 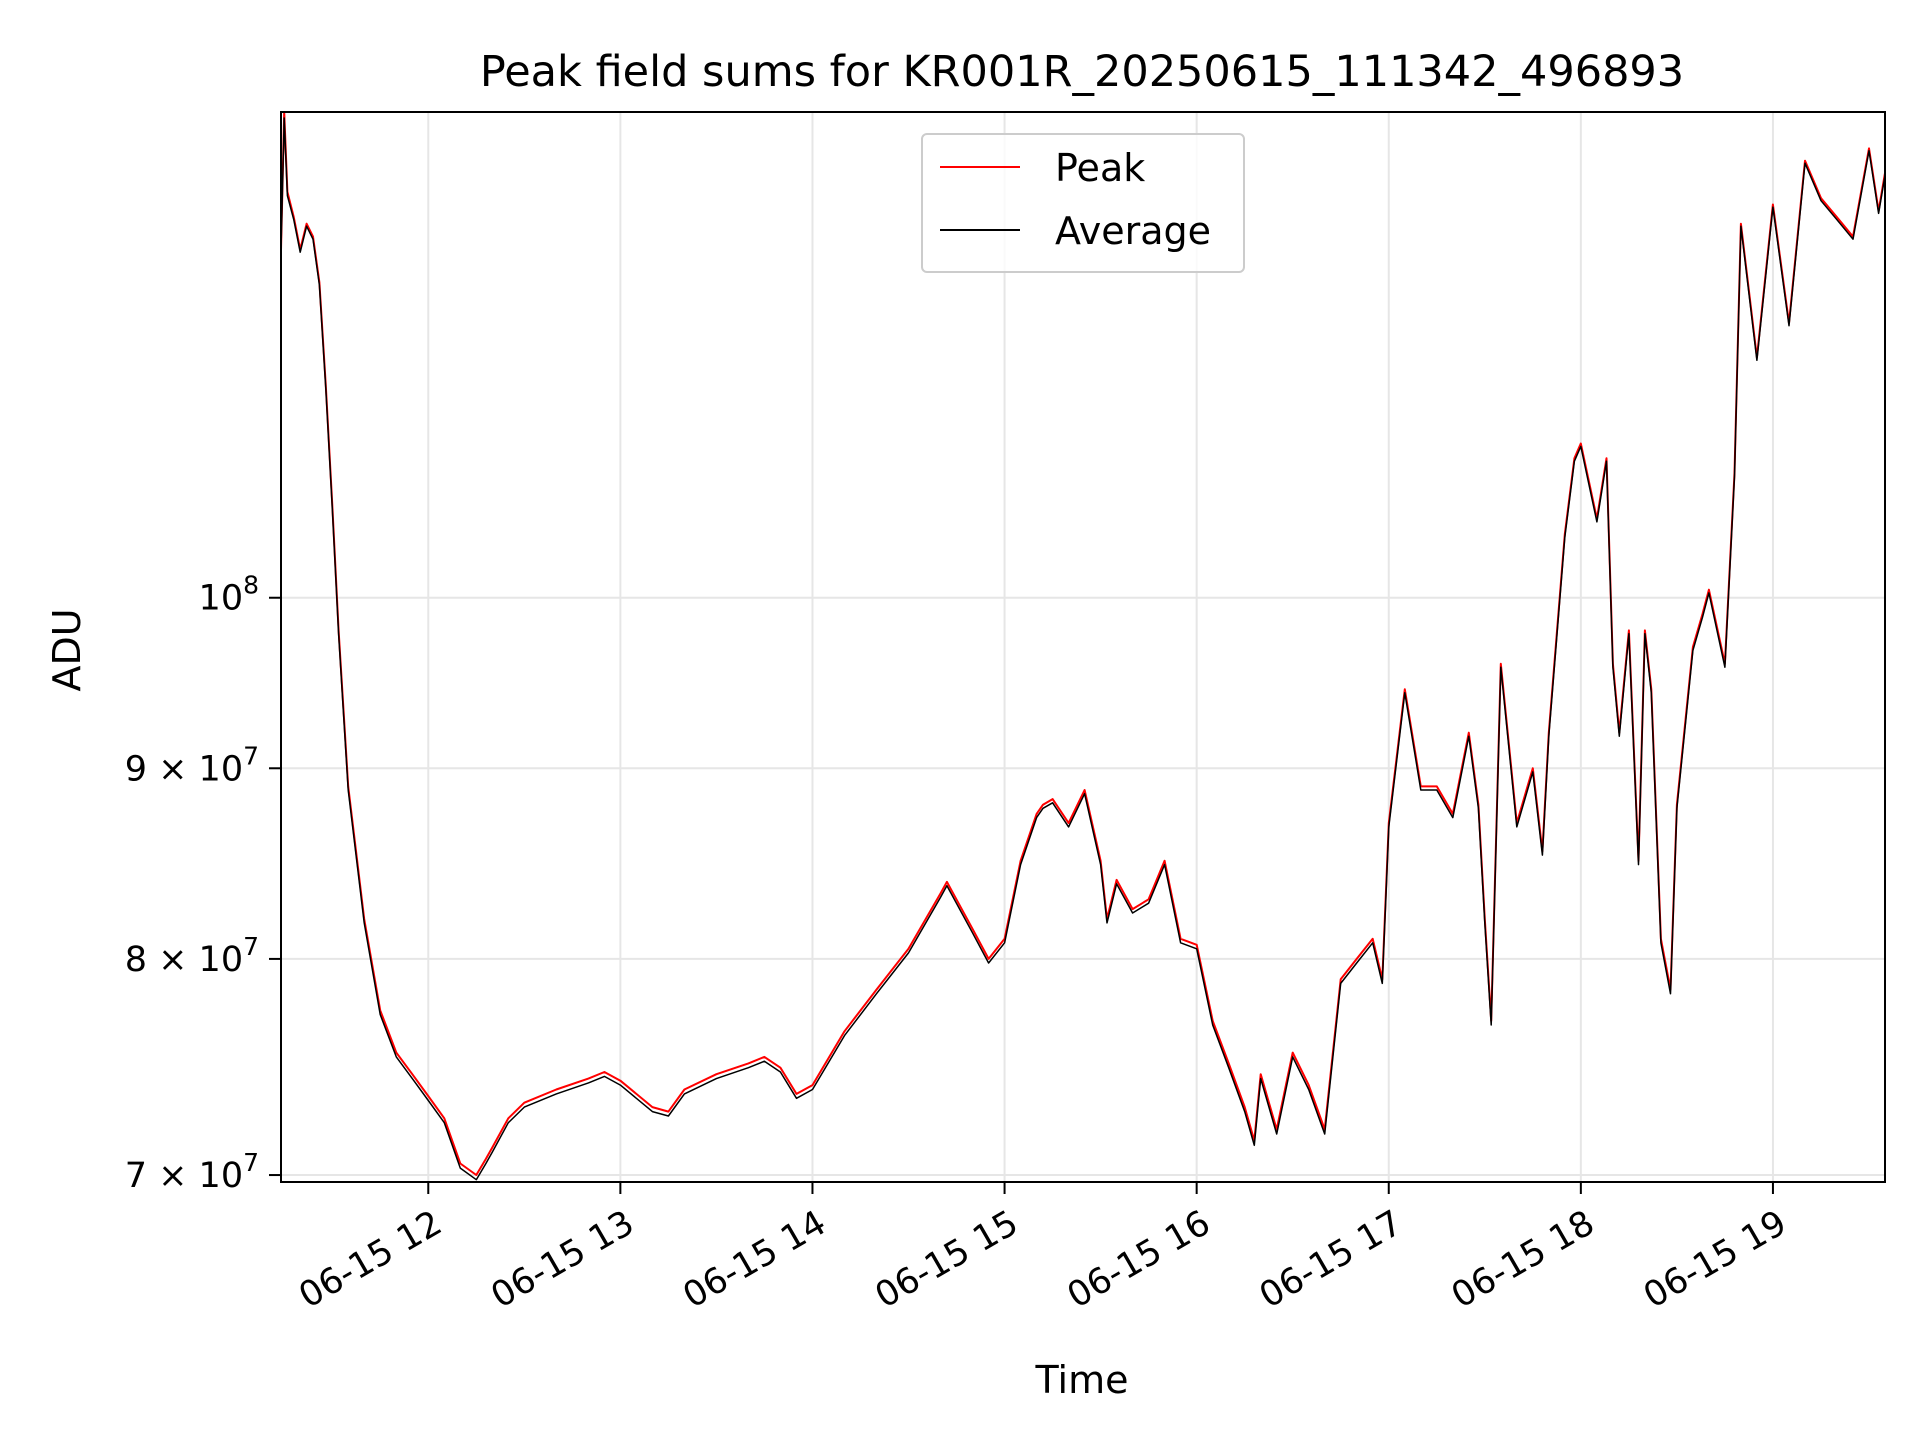 I want to click on x-axis-label: Time, so click(x=1082, y=1380).